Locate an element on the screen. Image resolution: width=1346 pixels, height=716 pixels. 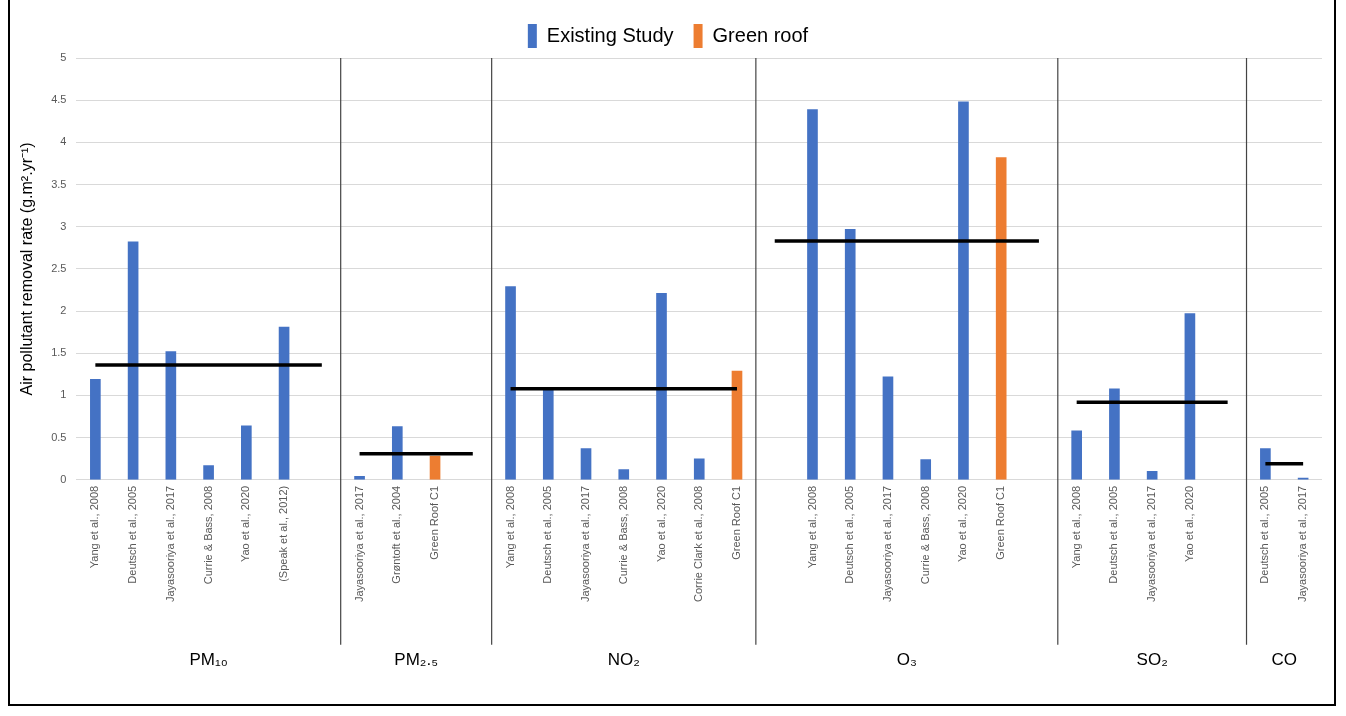
y-tick-label: 1.5 is located at coordinates (59, 352).